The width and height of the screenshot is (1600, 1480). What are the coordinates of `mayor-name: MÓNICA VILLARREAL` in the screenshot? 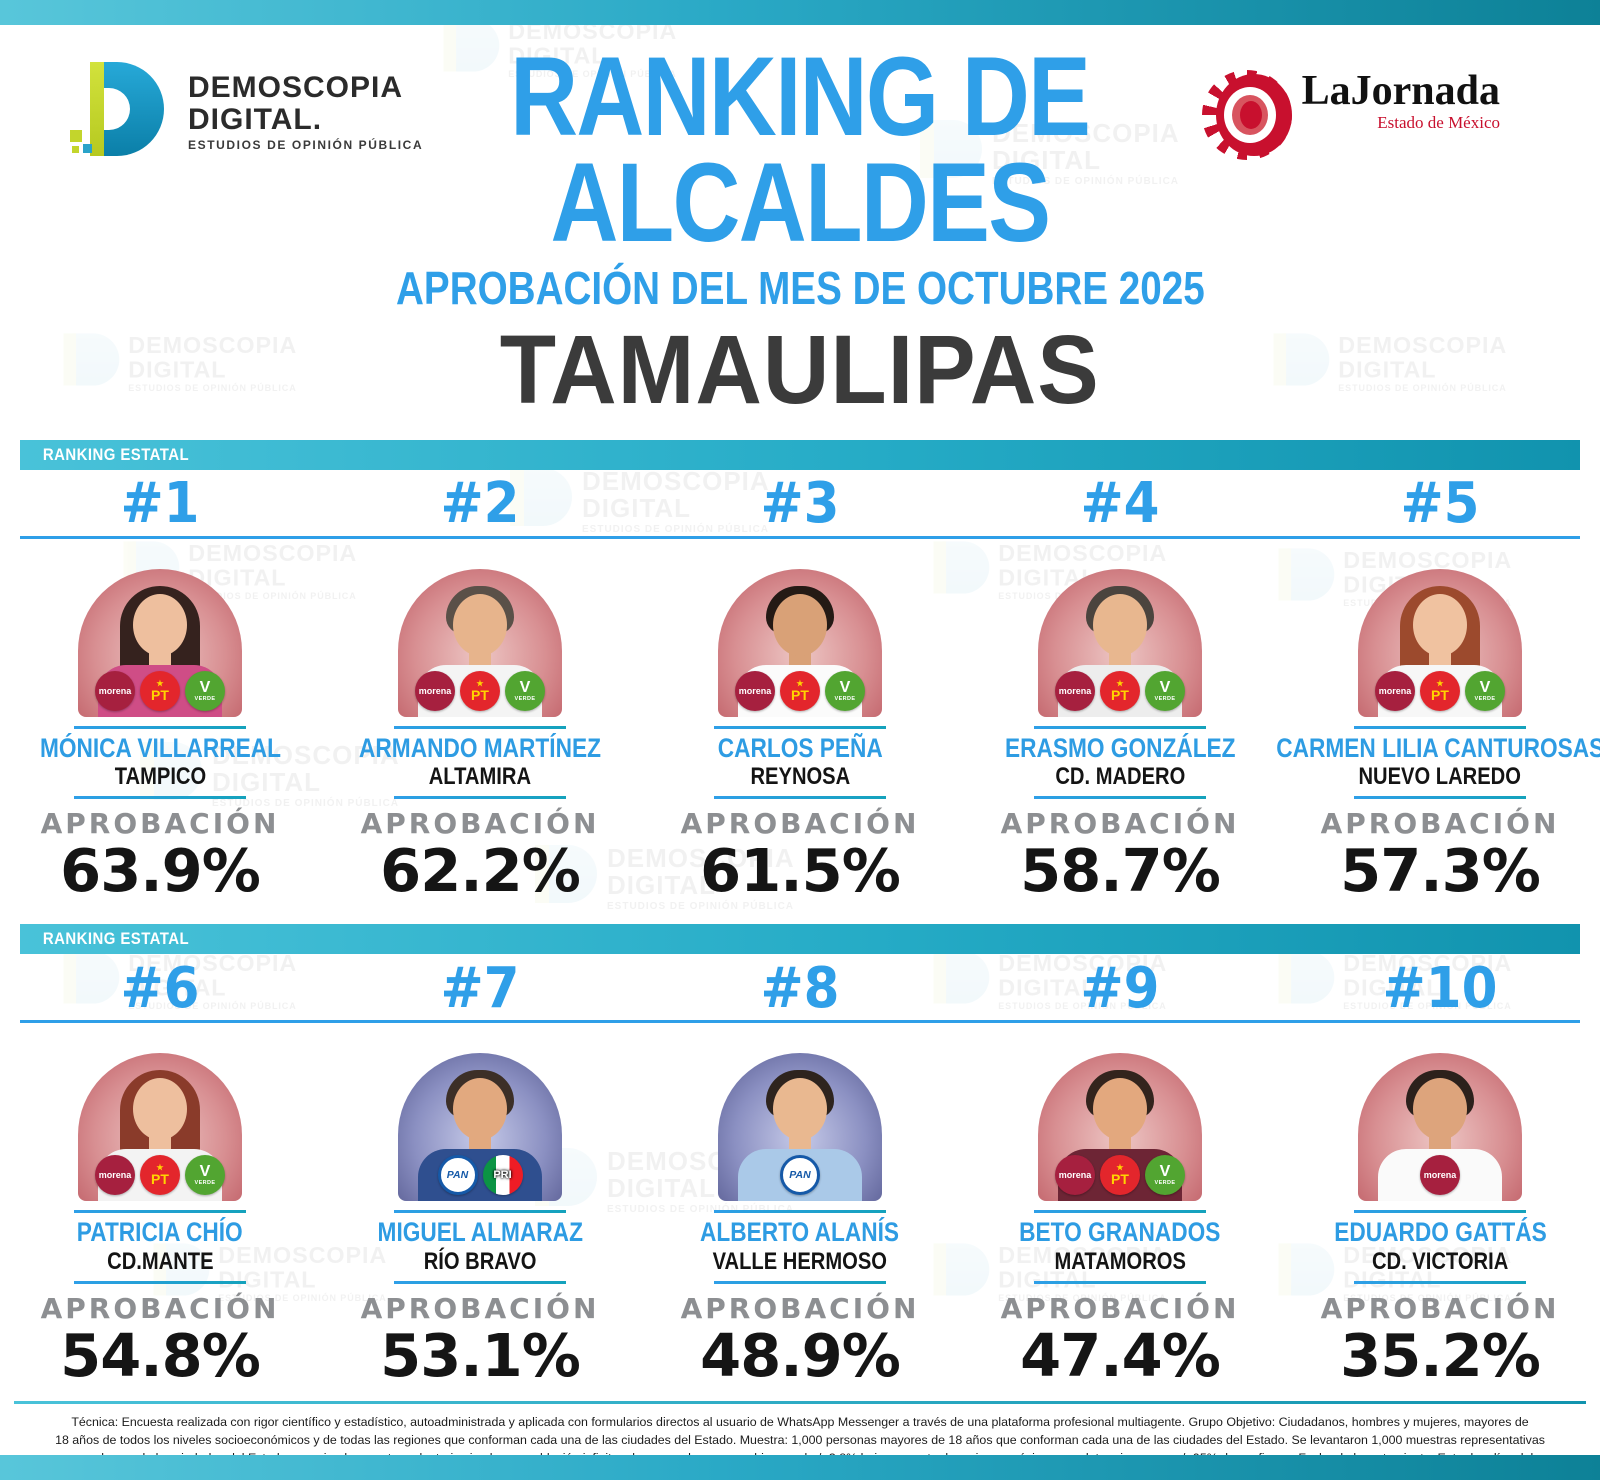 It's located at (160, 747).